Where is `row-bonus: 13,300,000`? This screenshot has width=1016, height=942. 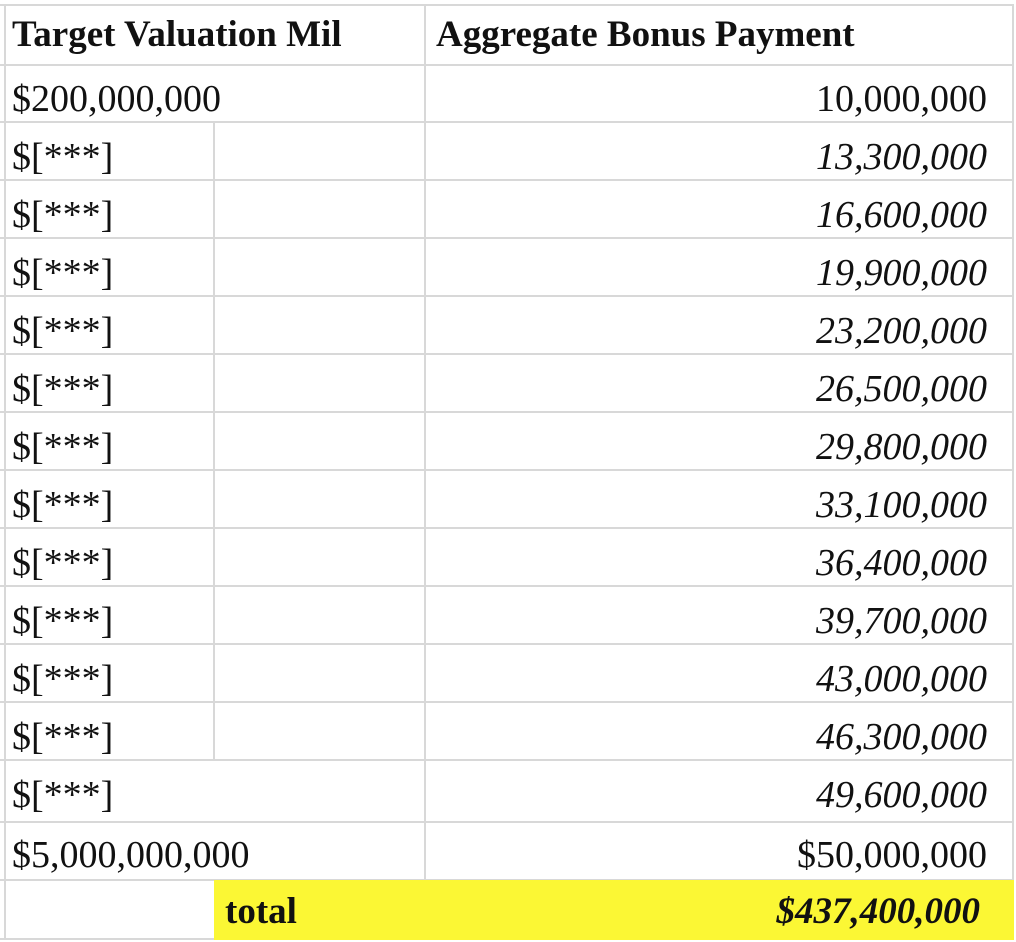 row-bonus: 13,300,000 is located at coordinates (901, 157).